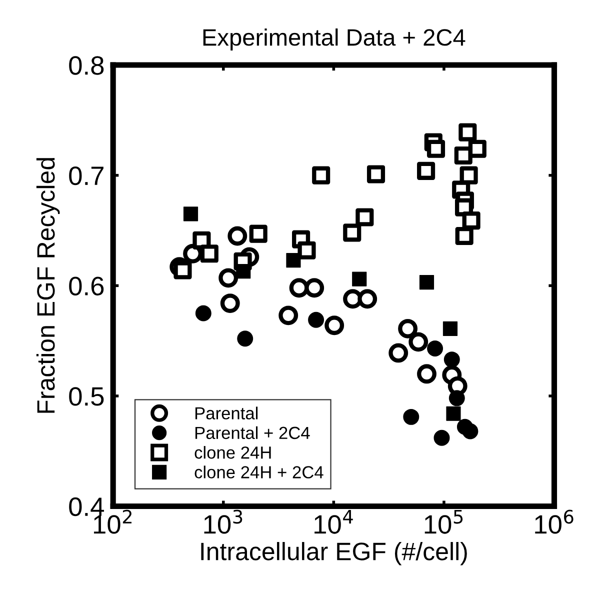 The height and width of the screenshot is (602, 589). I want to click on legend-label: clone 24H, so click(232, 452).